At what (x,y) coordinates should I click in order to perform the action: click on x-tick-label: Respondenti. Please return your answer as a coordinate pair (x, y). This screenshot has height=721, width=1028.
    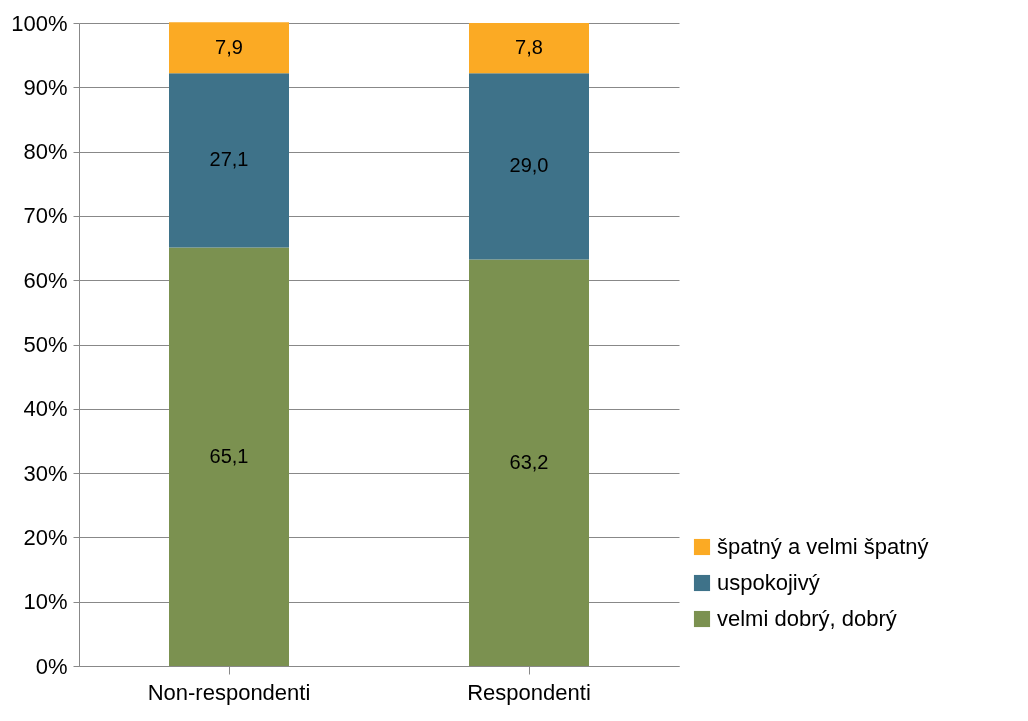
    Looking at the image, I should click on (529, 692).